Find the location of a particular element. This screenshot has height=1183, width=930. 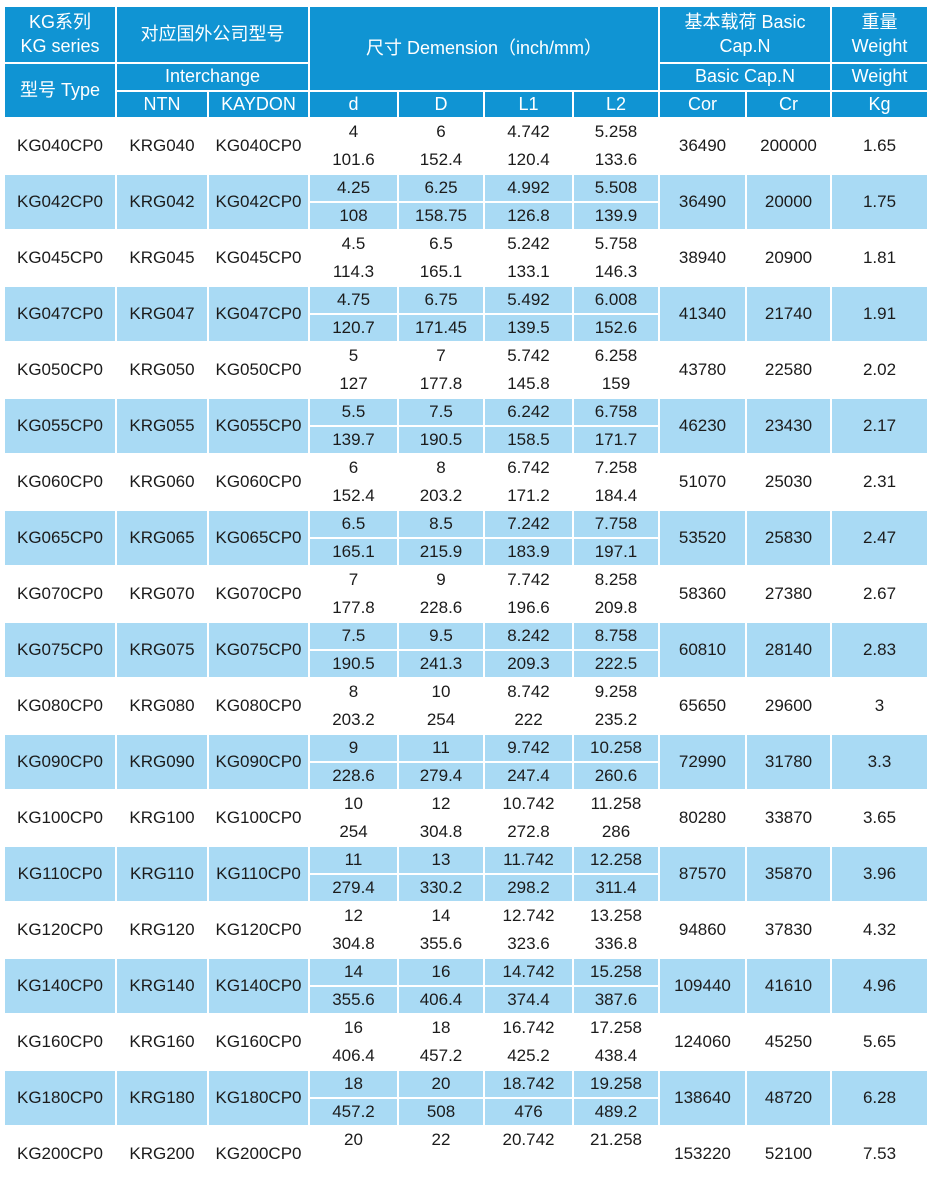

dim-L1-inch-cell: 6.242 is located at coordinates (528, 412).